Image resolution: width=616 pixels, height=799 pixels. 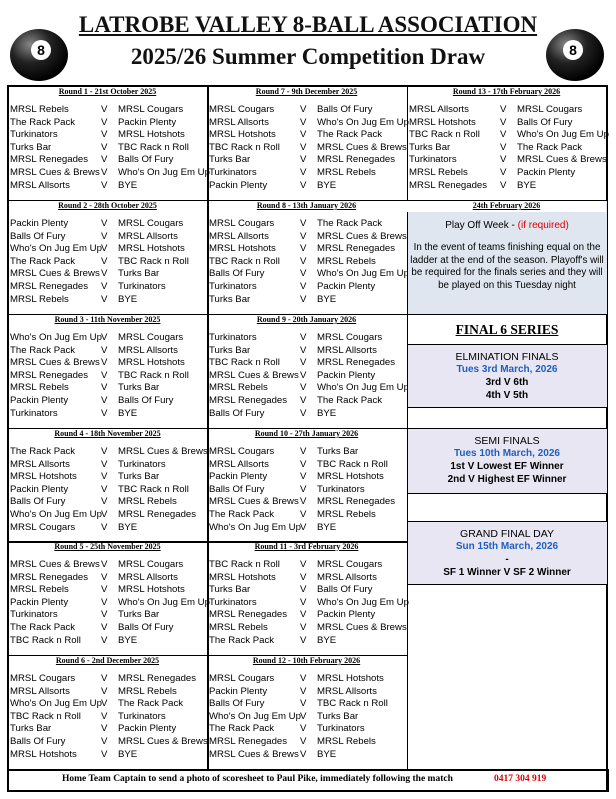 I want to click on away-team: MRSL Rebels, so click(x=147, y=502).